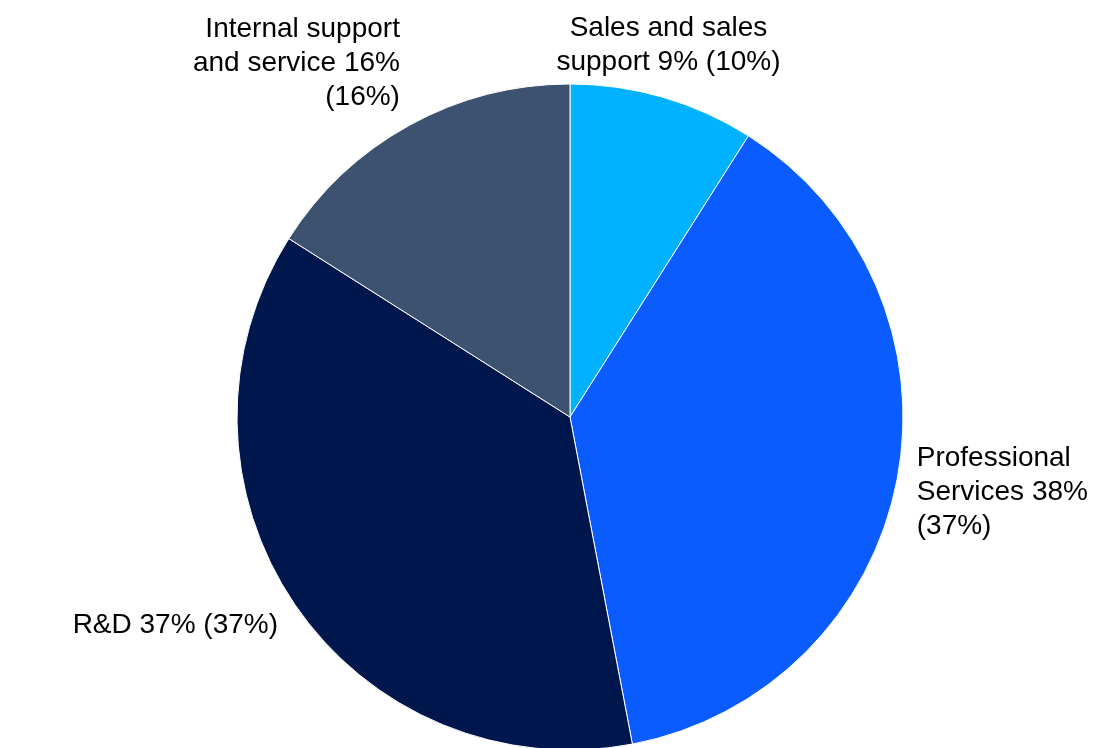  Describe the element at coordinates (1002, 491) in the screenshot. I see `slice-label: Professional Services 38% (37%)` at that location.